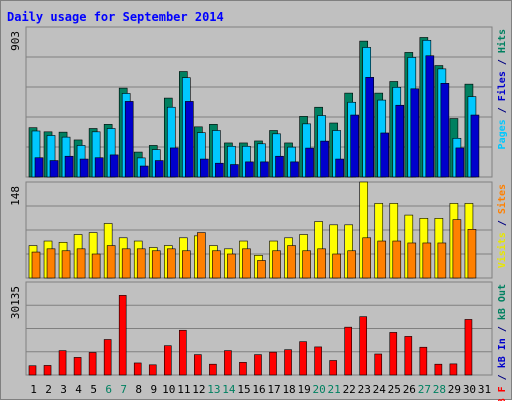 This screenshot has width=512, height=401. I want to click on x-tick-day-22: 22, so click(349, 389).